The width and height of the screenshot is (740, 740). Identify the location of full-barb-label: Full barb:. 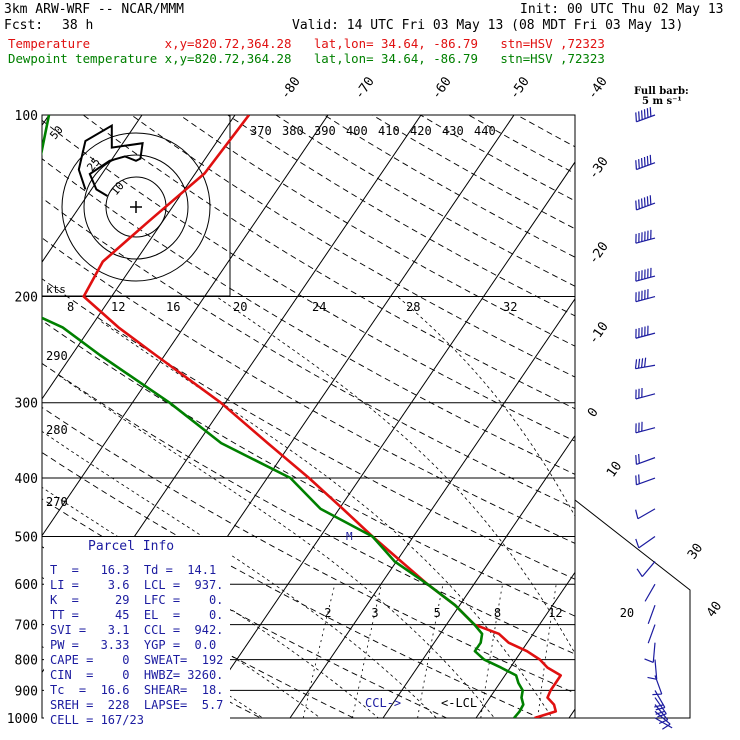
(661, 91).